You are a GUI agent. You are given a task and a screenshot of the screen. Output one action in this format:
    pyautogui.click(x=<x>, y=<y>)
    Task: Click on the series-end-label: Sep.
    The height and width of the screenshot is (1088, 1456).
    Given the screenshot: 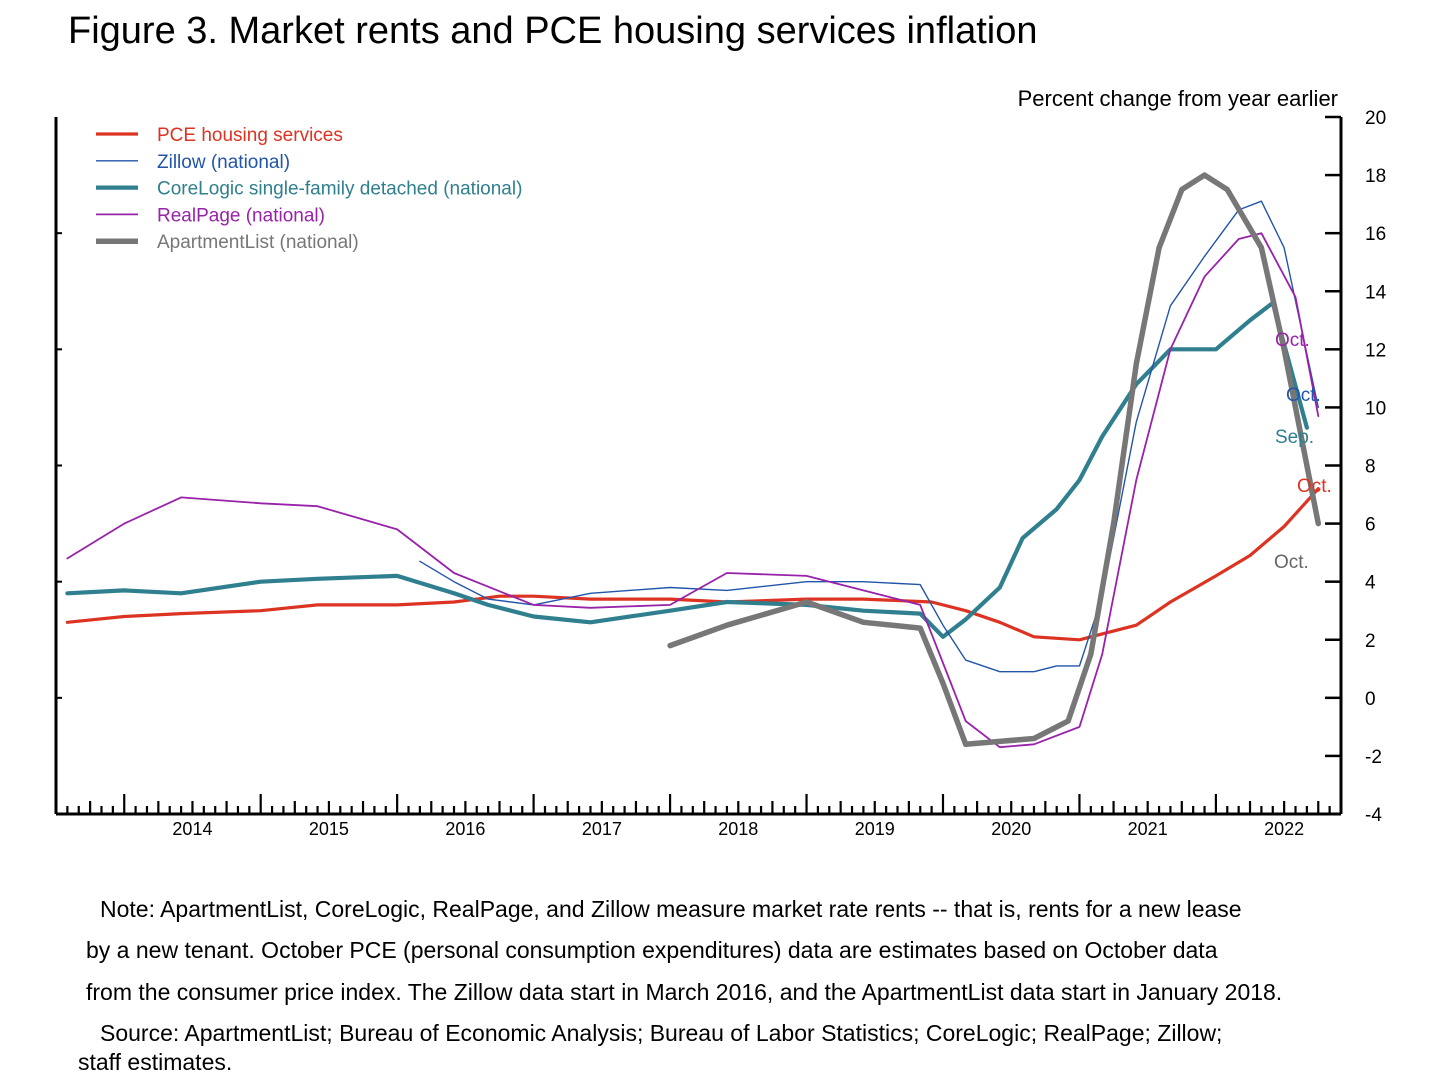 What is the action you would take?
    pyautogui.click(x=1294, y=437)
    